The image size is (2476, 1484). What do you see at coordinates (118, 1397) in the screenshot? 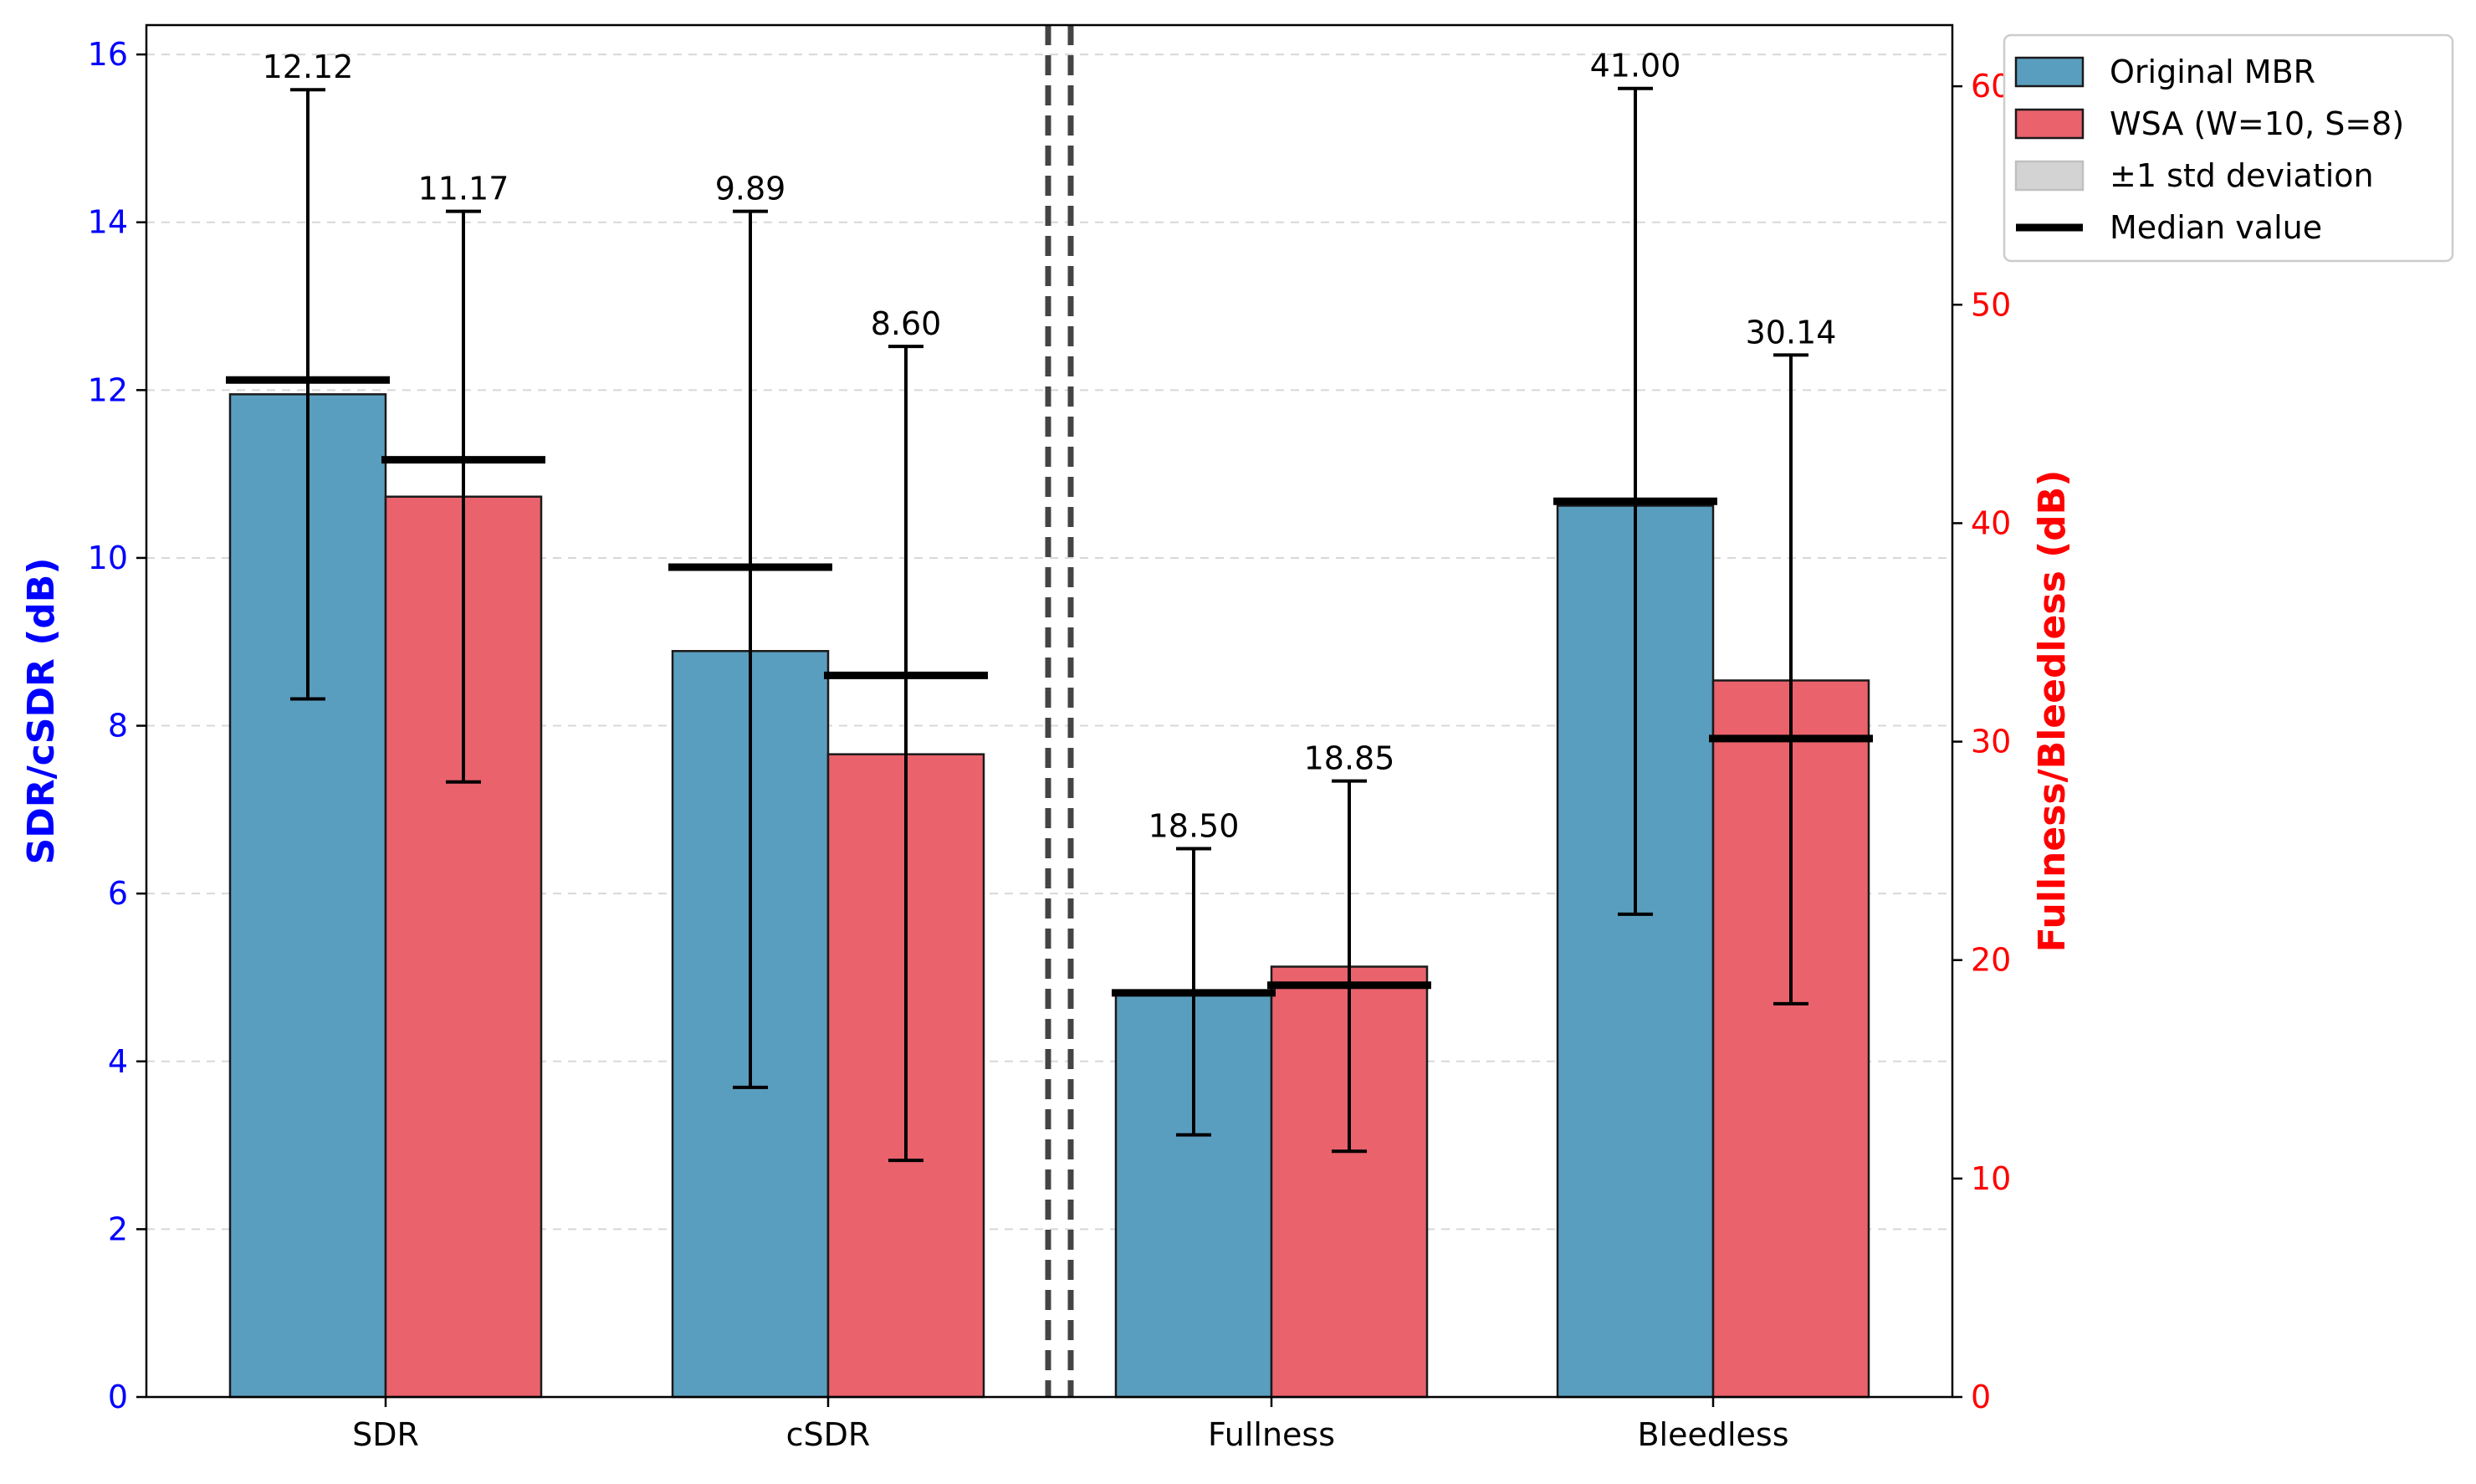
I see `left-tick-label: 0` at bounding box center [118, 1397].